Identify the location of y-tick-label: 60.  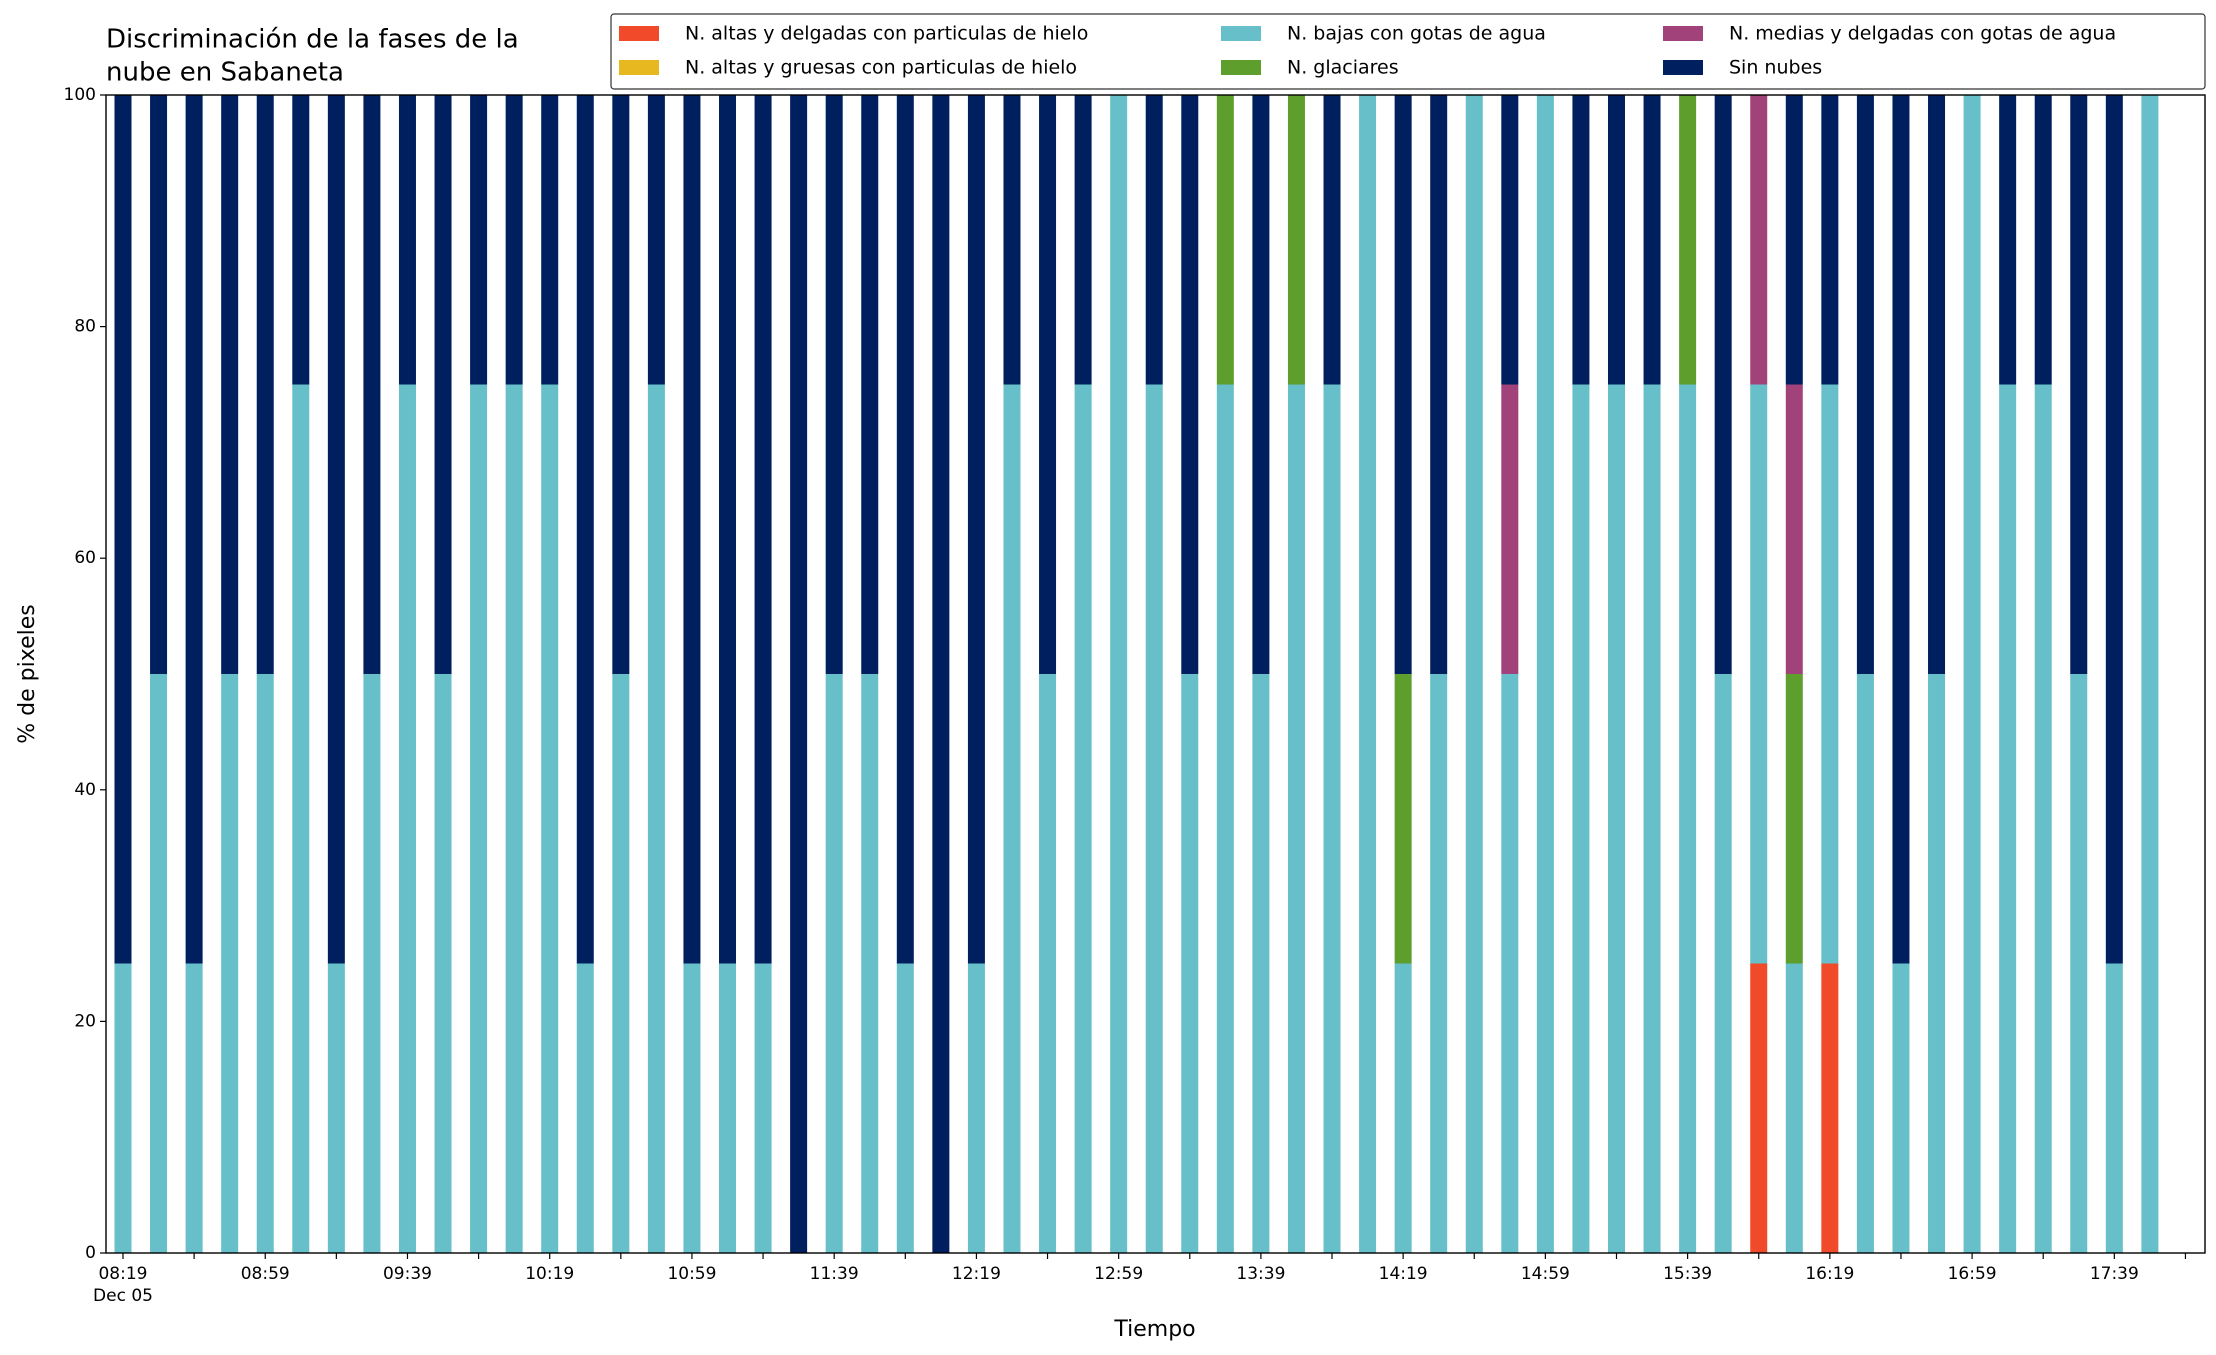
(85, 558).